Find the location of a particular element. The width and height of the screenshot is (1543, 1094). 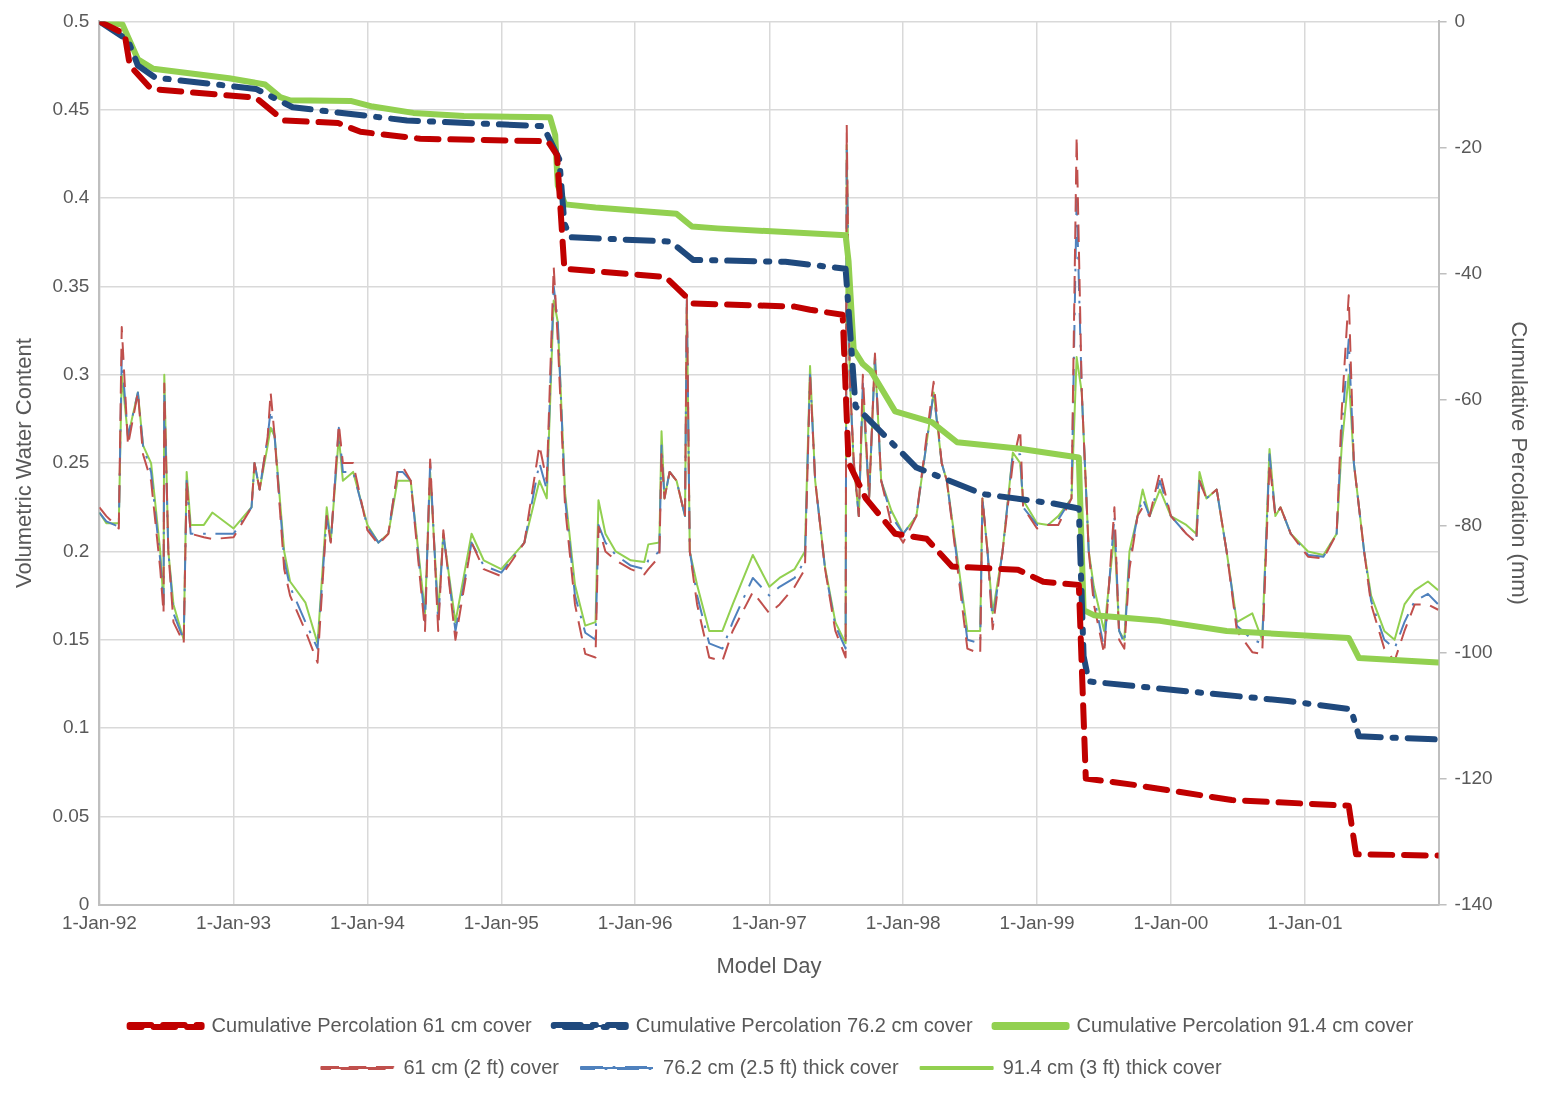

x-tick-label: 1-Jan-98 is located at coordinates (903, 923).